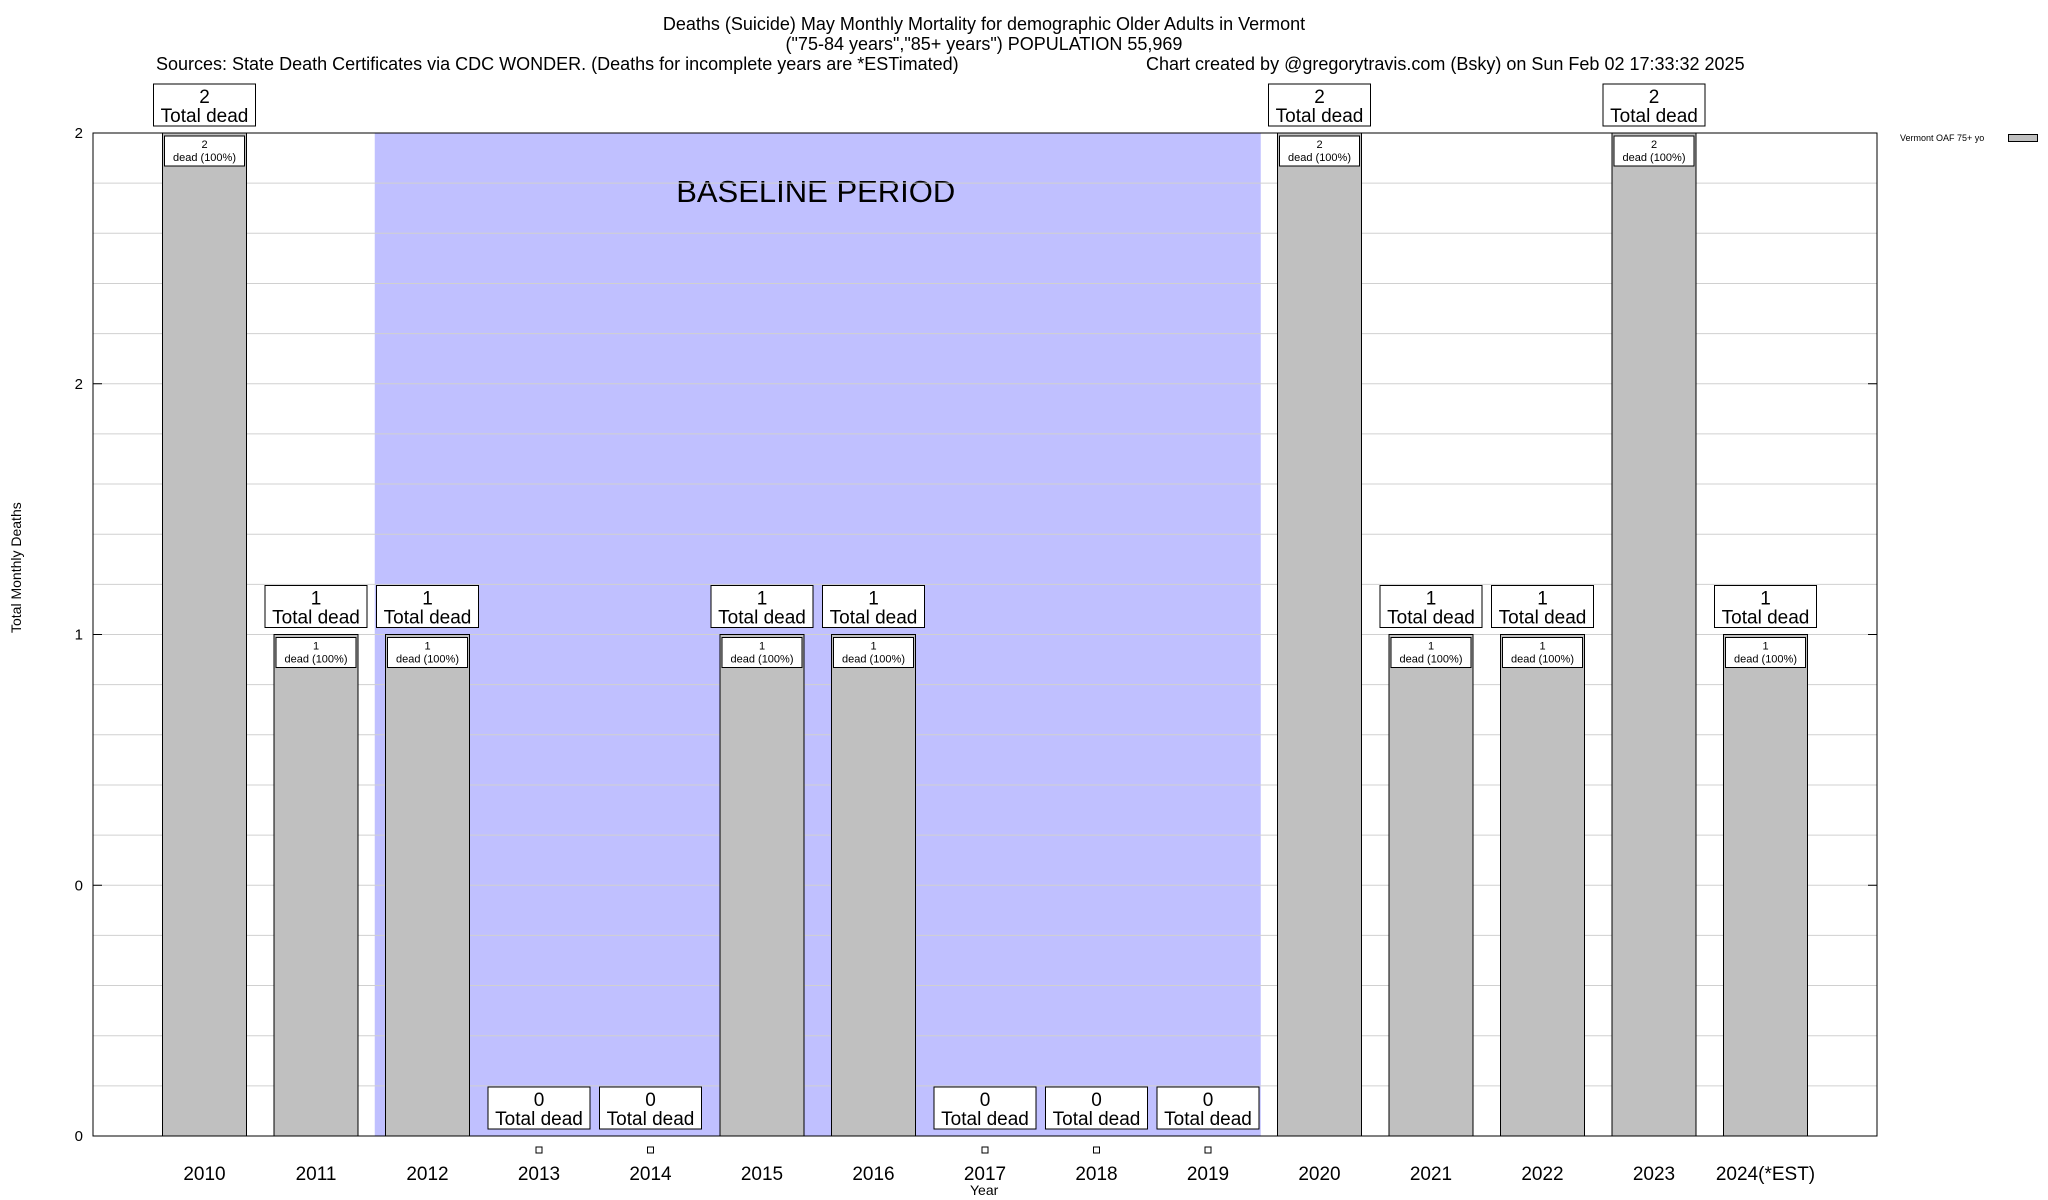 This screenshot has height=1200, width=2048. What do you see at coordinates (79, 885) in the screenshot?
I see `y-tick-label: 0` at bounding box center [79, 885].